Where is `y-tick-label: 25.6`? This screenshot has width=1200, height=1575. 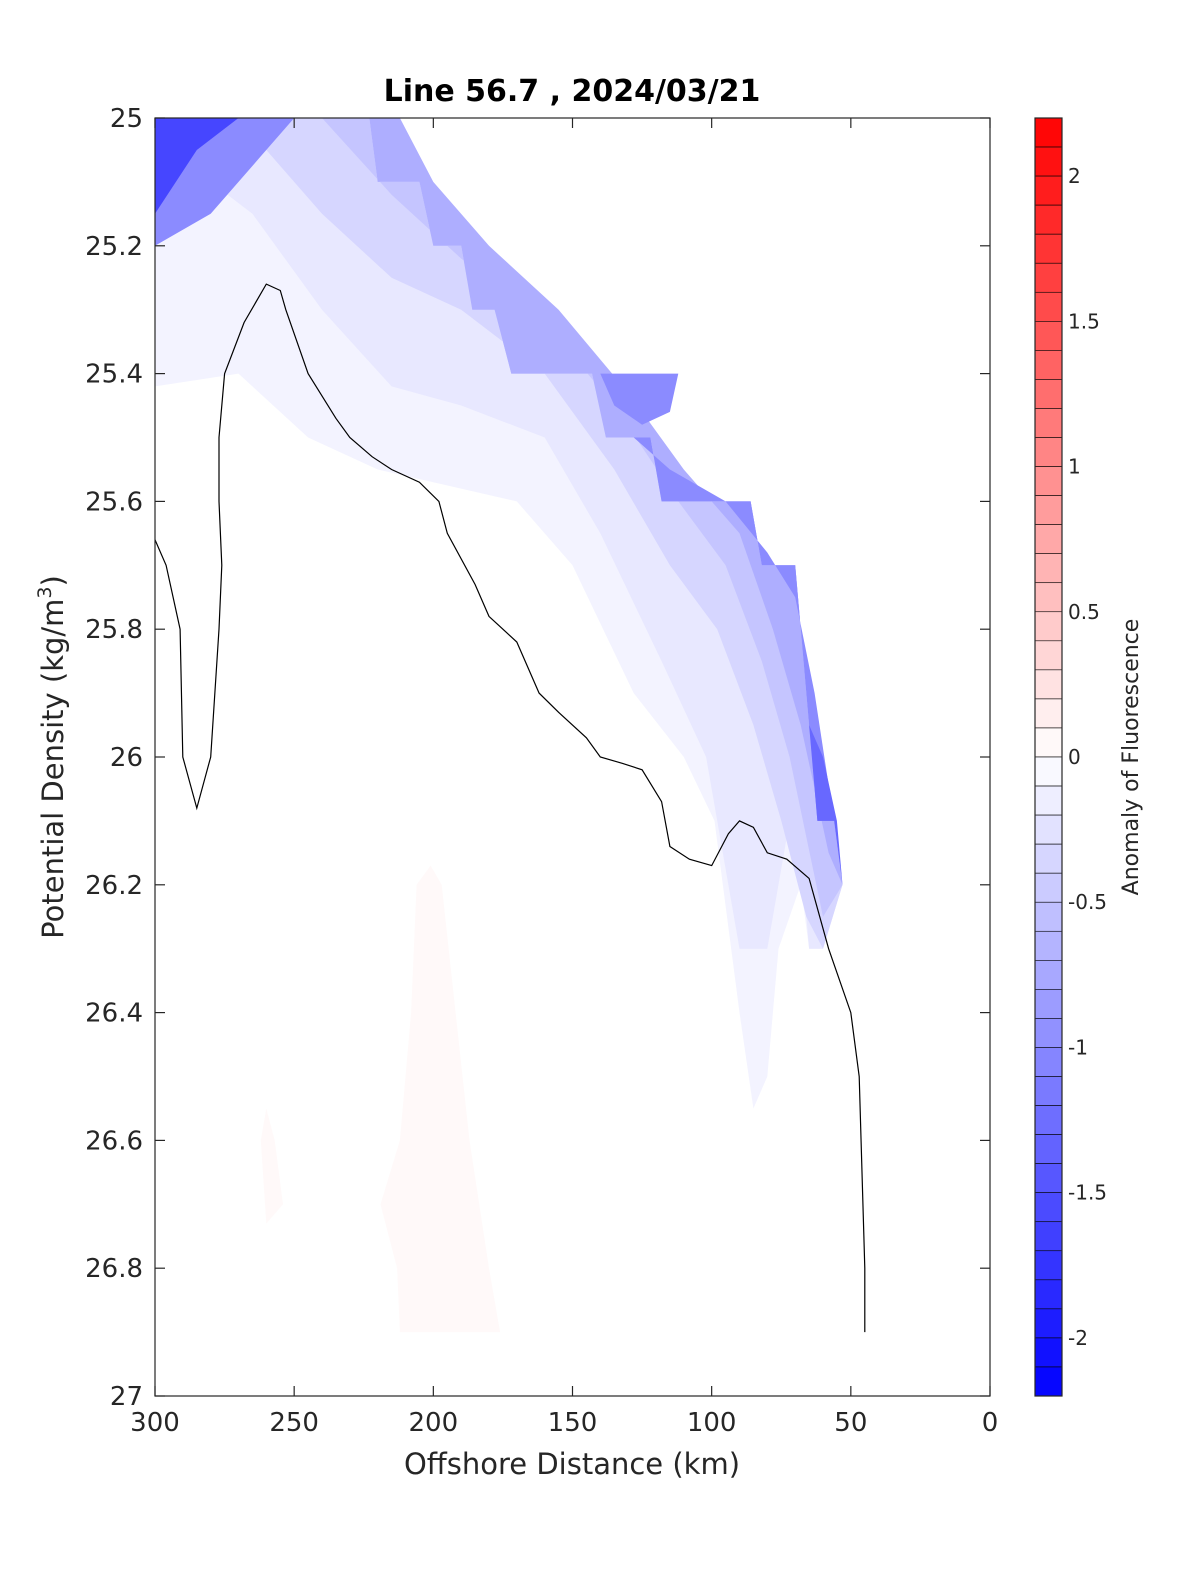 y-tick-label: 25.6 is located at coordinates (114, 502).